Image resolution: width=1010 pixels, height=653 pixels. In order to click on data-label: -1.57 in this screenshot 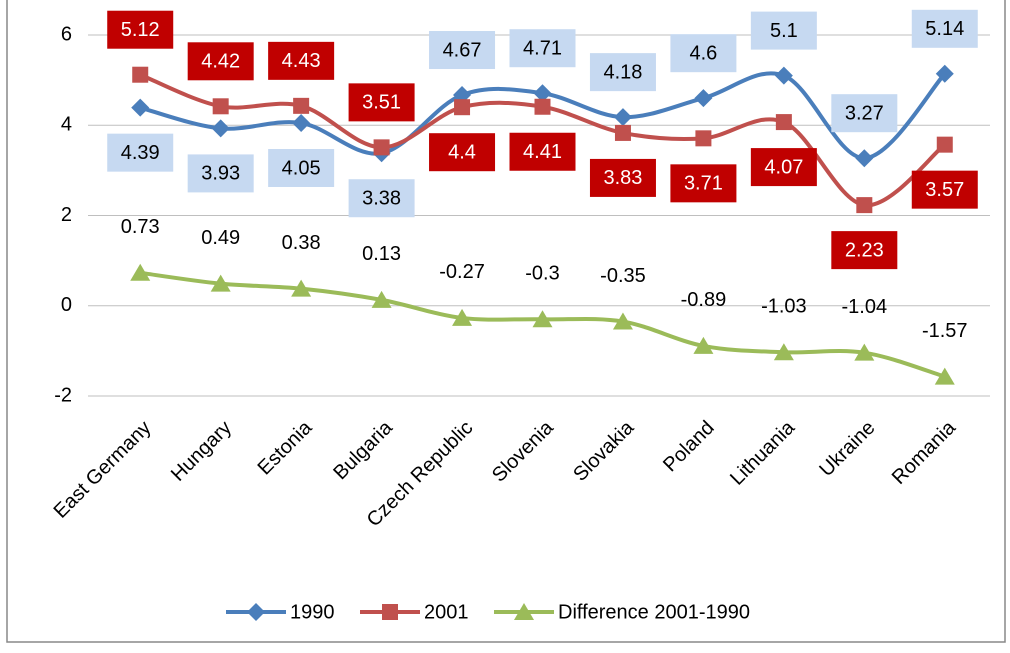, I will do `click(945, 331)`.